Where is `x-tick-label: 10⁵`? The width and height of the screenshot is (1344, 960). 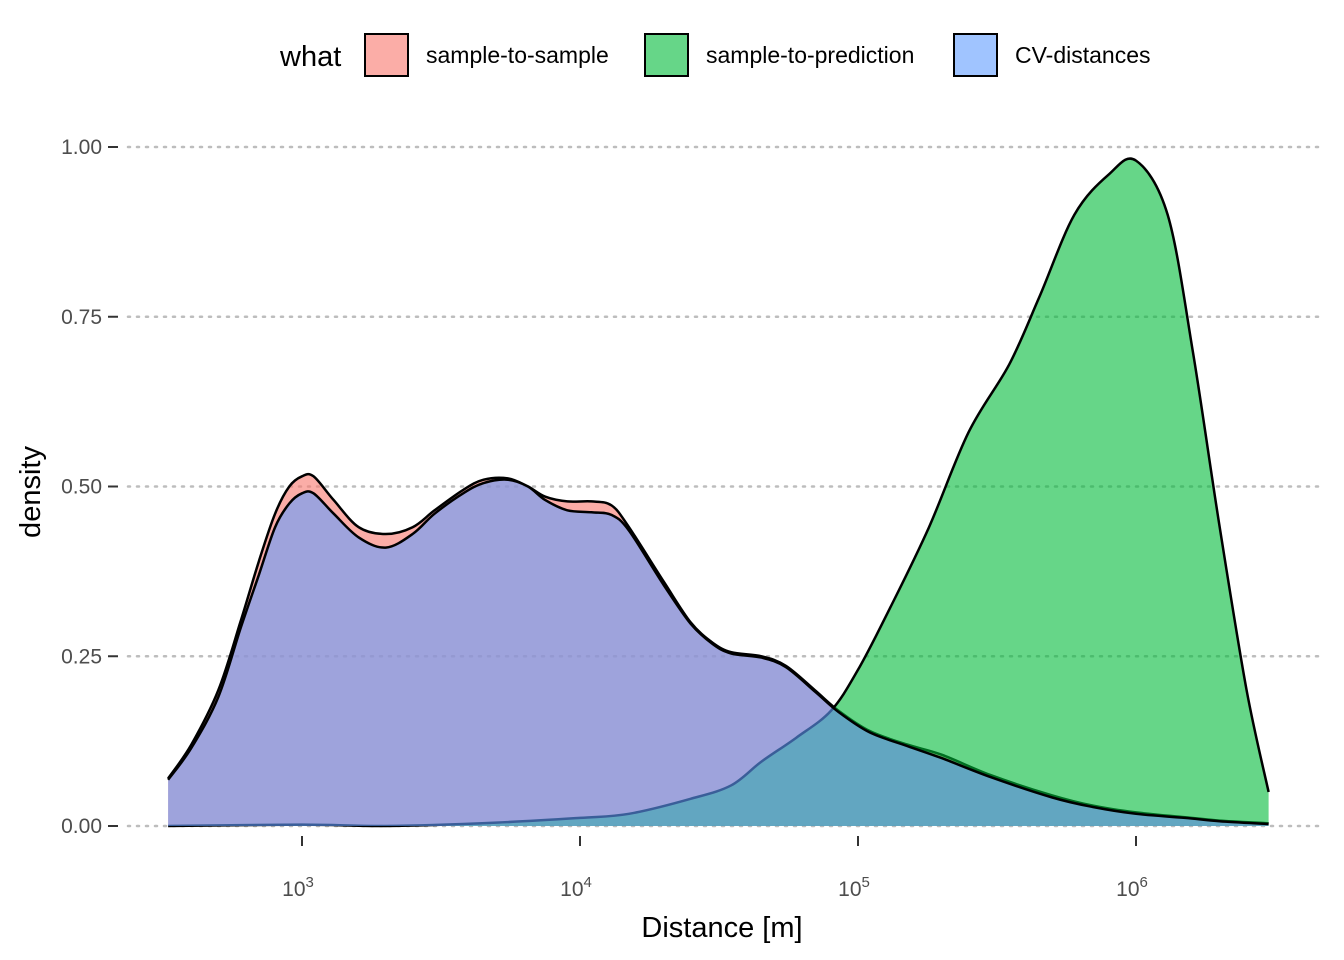
x-tick-label: 10⁵ is located at coordinates (854, 887).